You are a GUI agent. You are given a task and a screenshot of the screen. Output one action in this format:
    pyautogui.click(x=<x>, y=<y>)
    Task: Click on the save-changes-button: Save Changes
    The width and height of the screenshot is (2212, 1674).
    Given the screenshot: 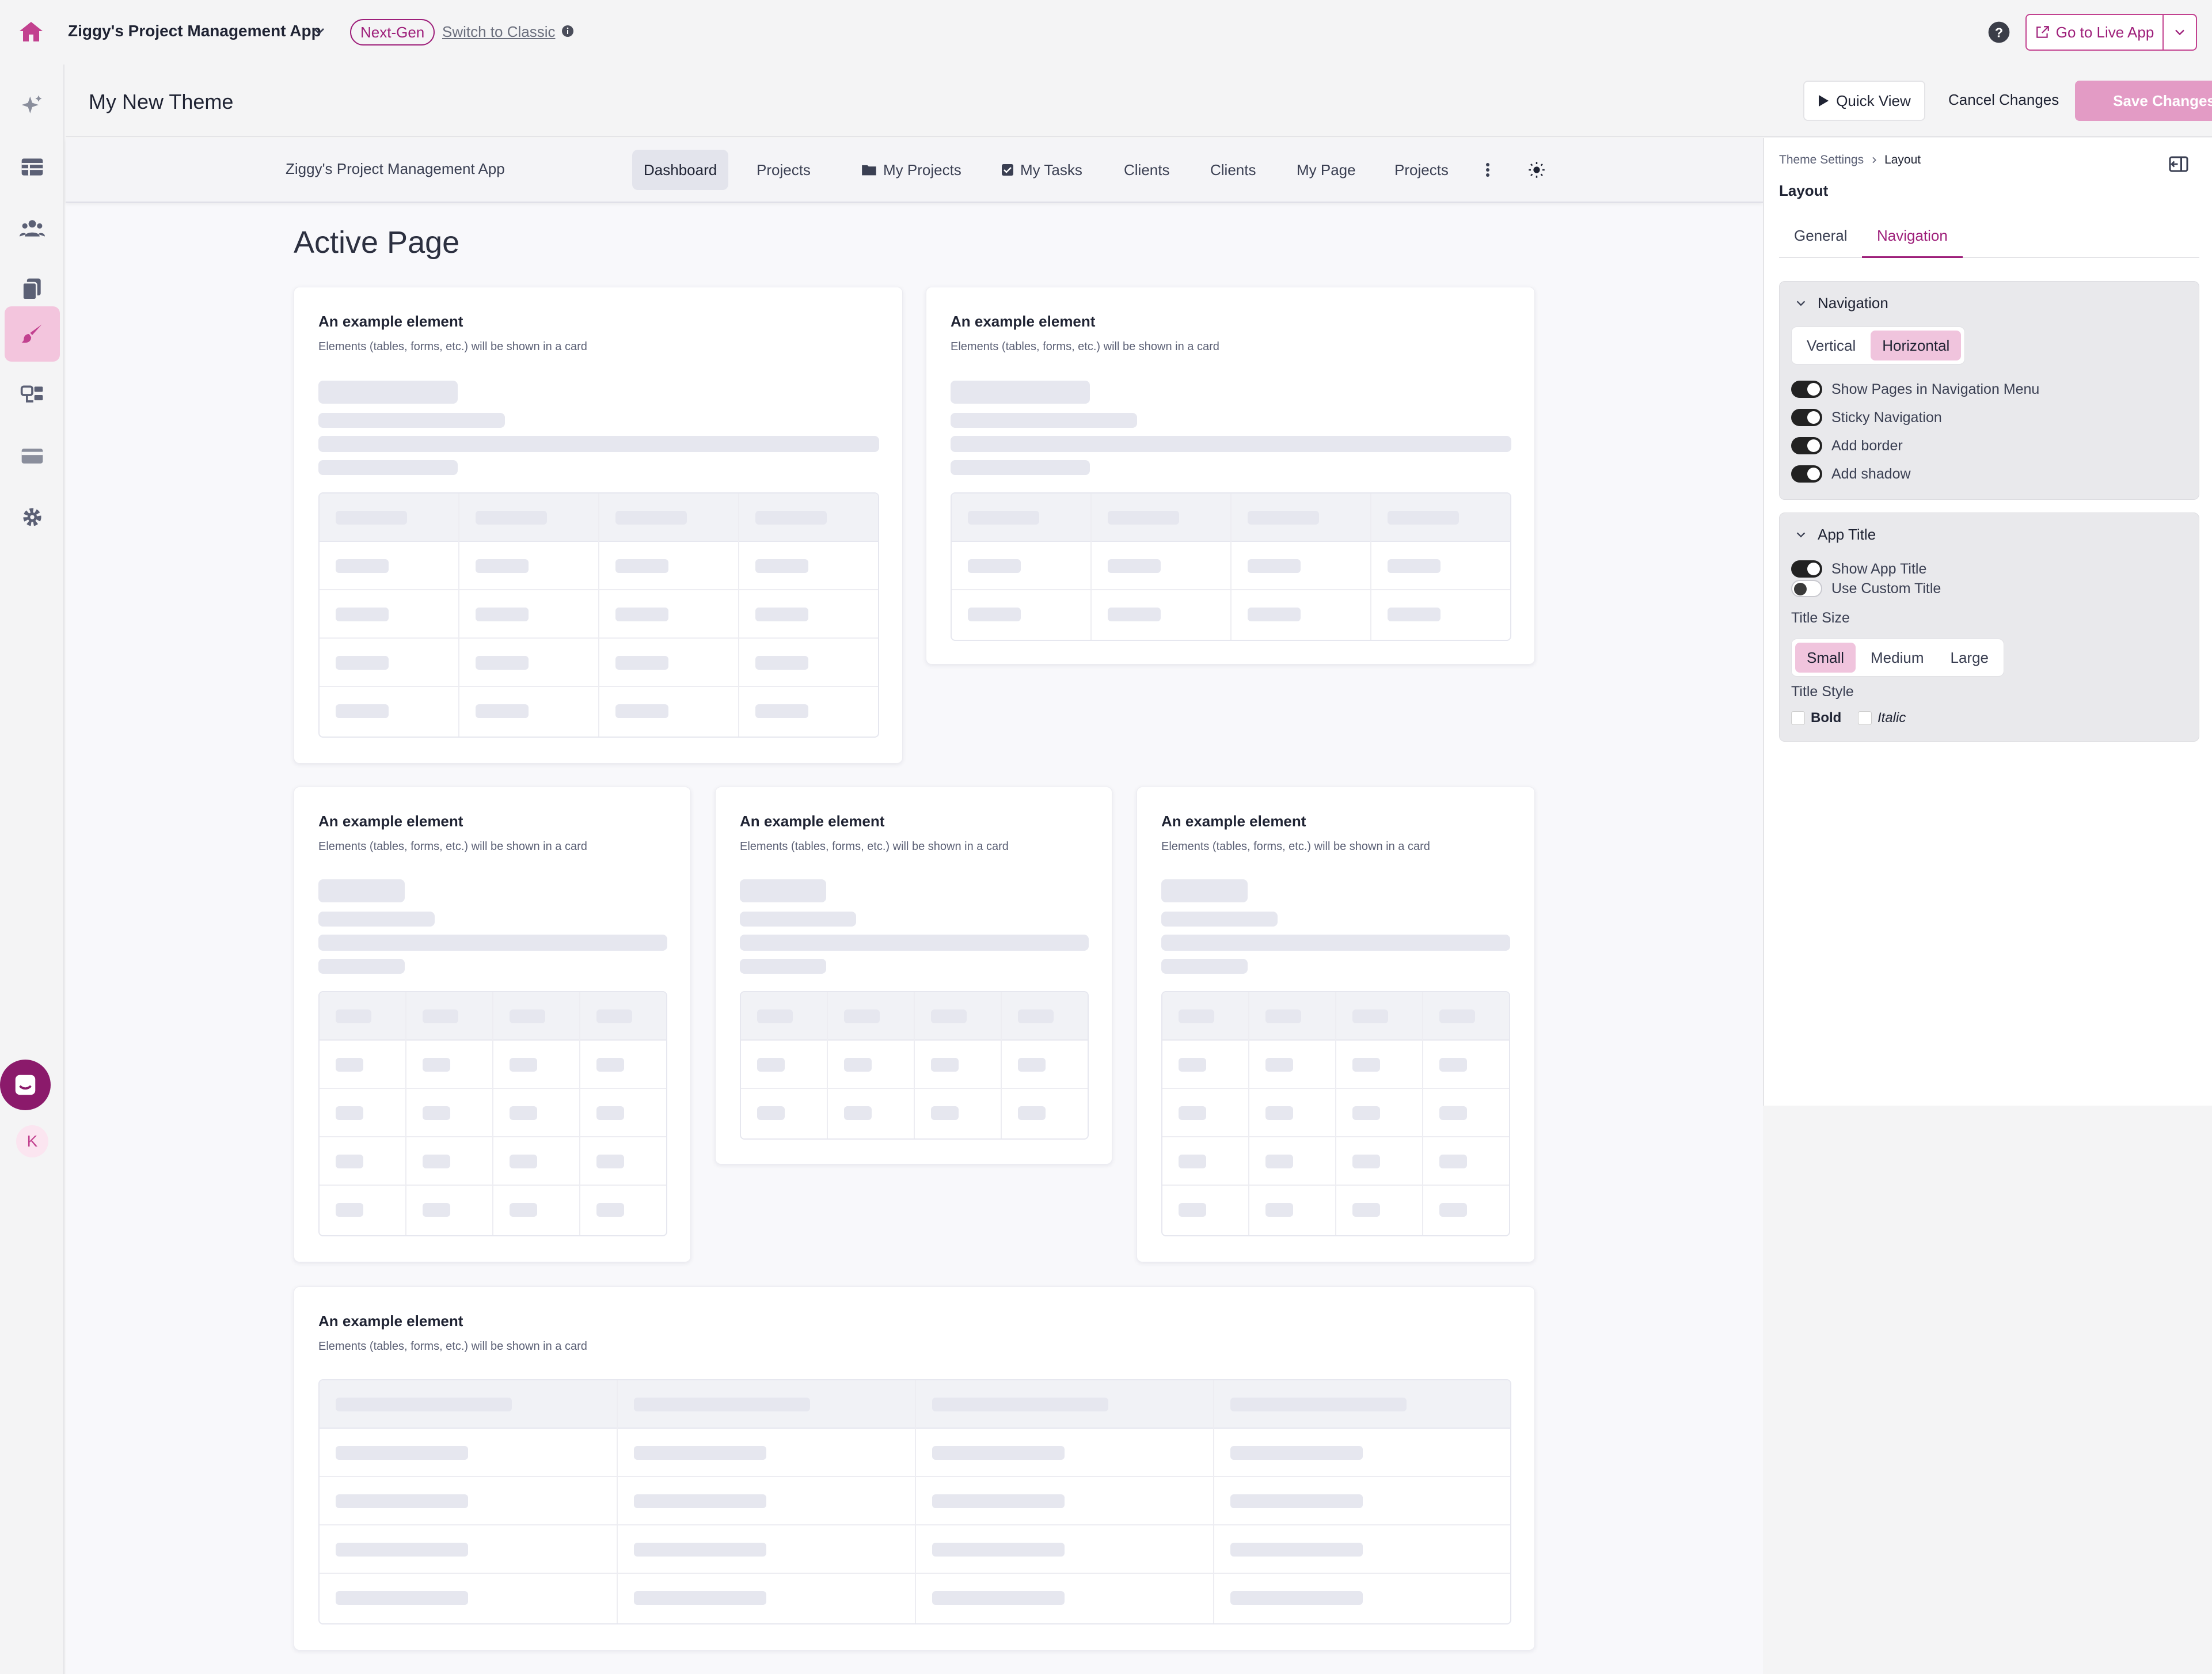 What is the action you would take?
    pyautogui.click(x=2144, y=101)
    